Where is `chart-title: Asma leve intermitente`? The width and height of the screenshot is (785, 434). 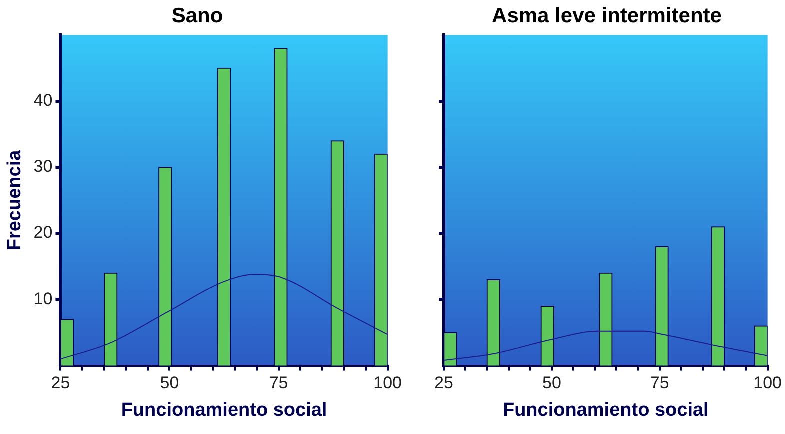
chart-title: Asma leve intermitente is located at coordinates (607, 16).